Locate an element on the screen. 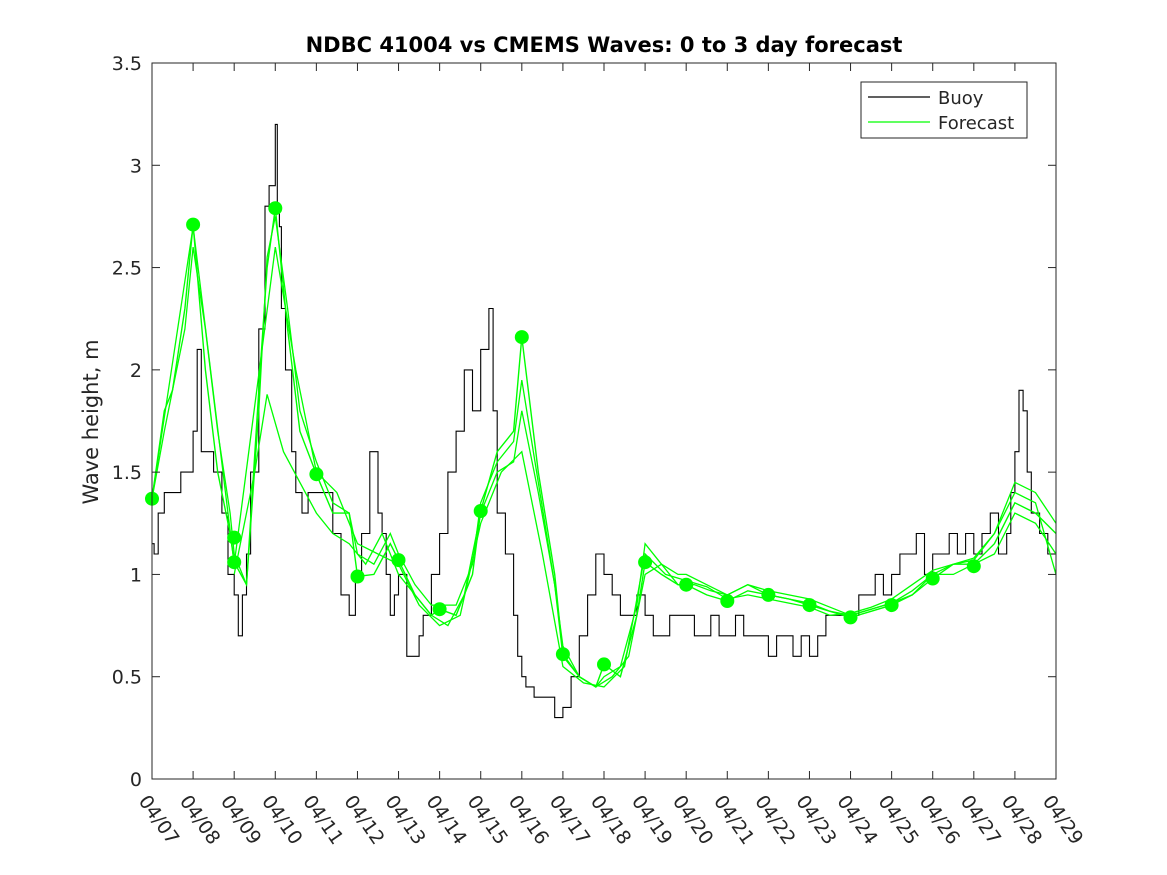 This screenshot has height=875, width=1167. y-tick-label: 0.5 is located at coordinates (127, 678).